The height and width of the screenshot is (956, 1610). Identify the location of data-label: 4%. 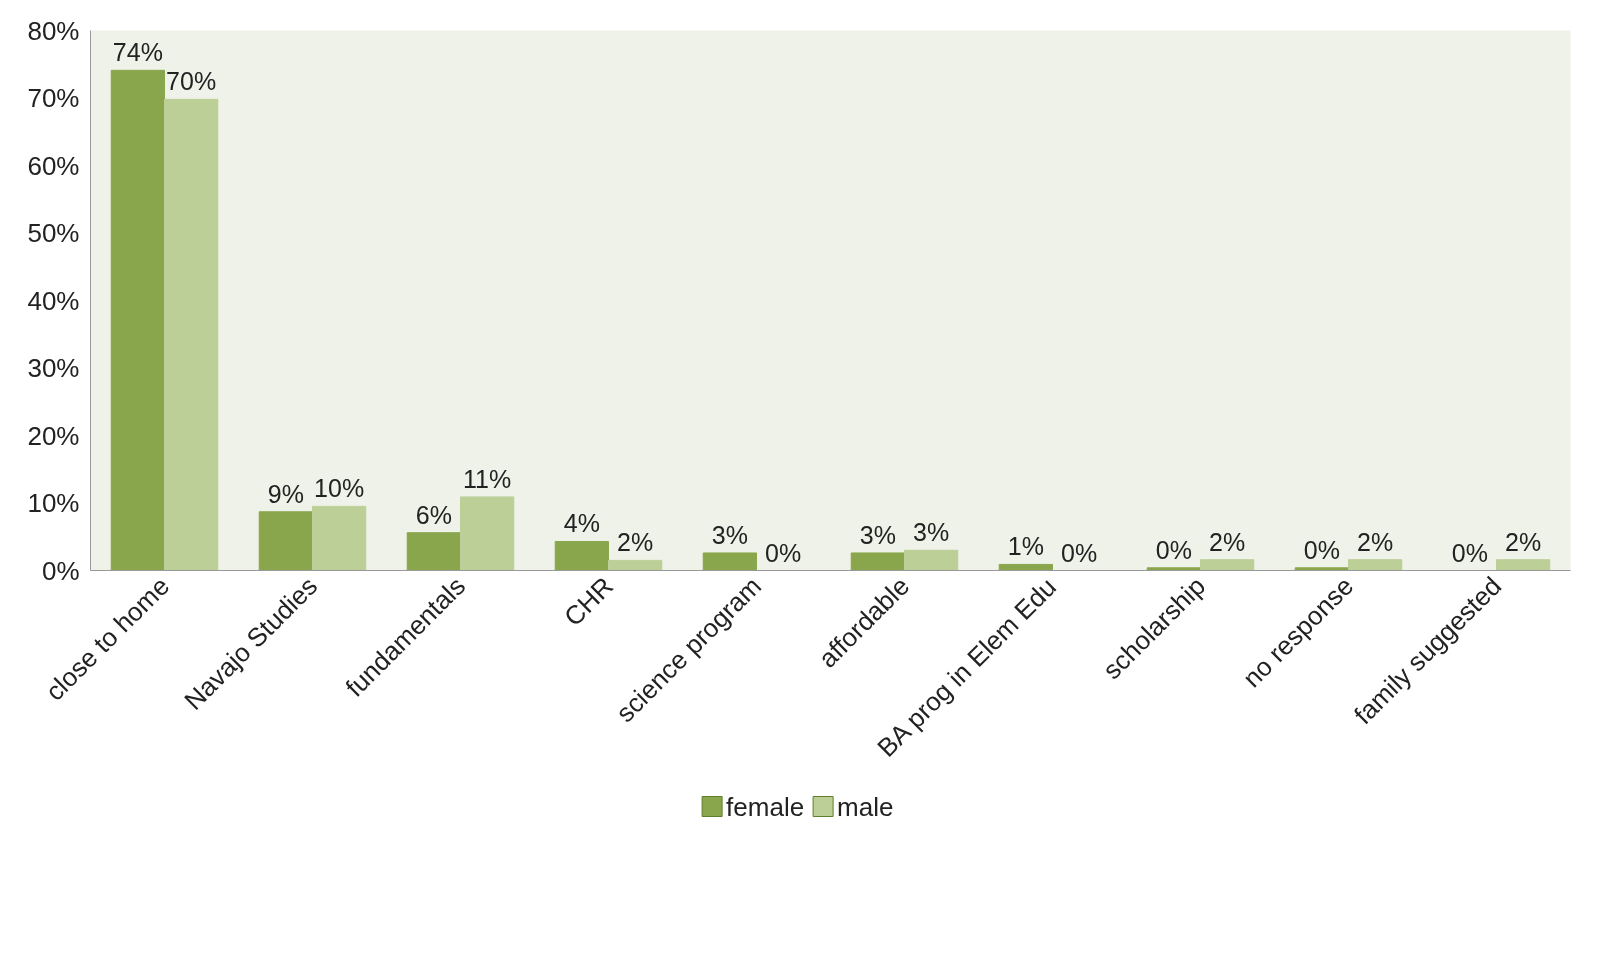
(581, 523).